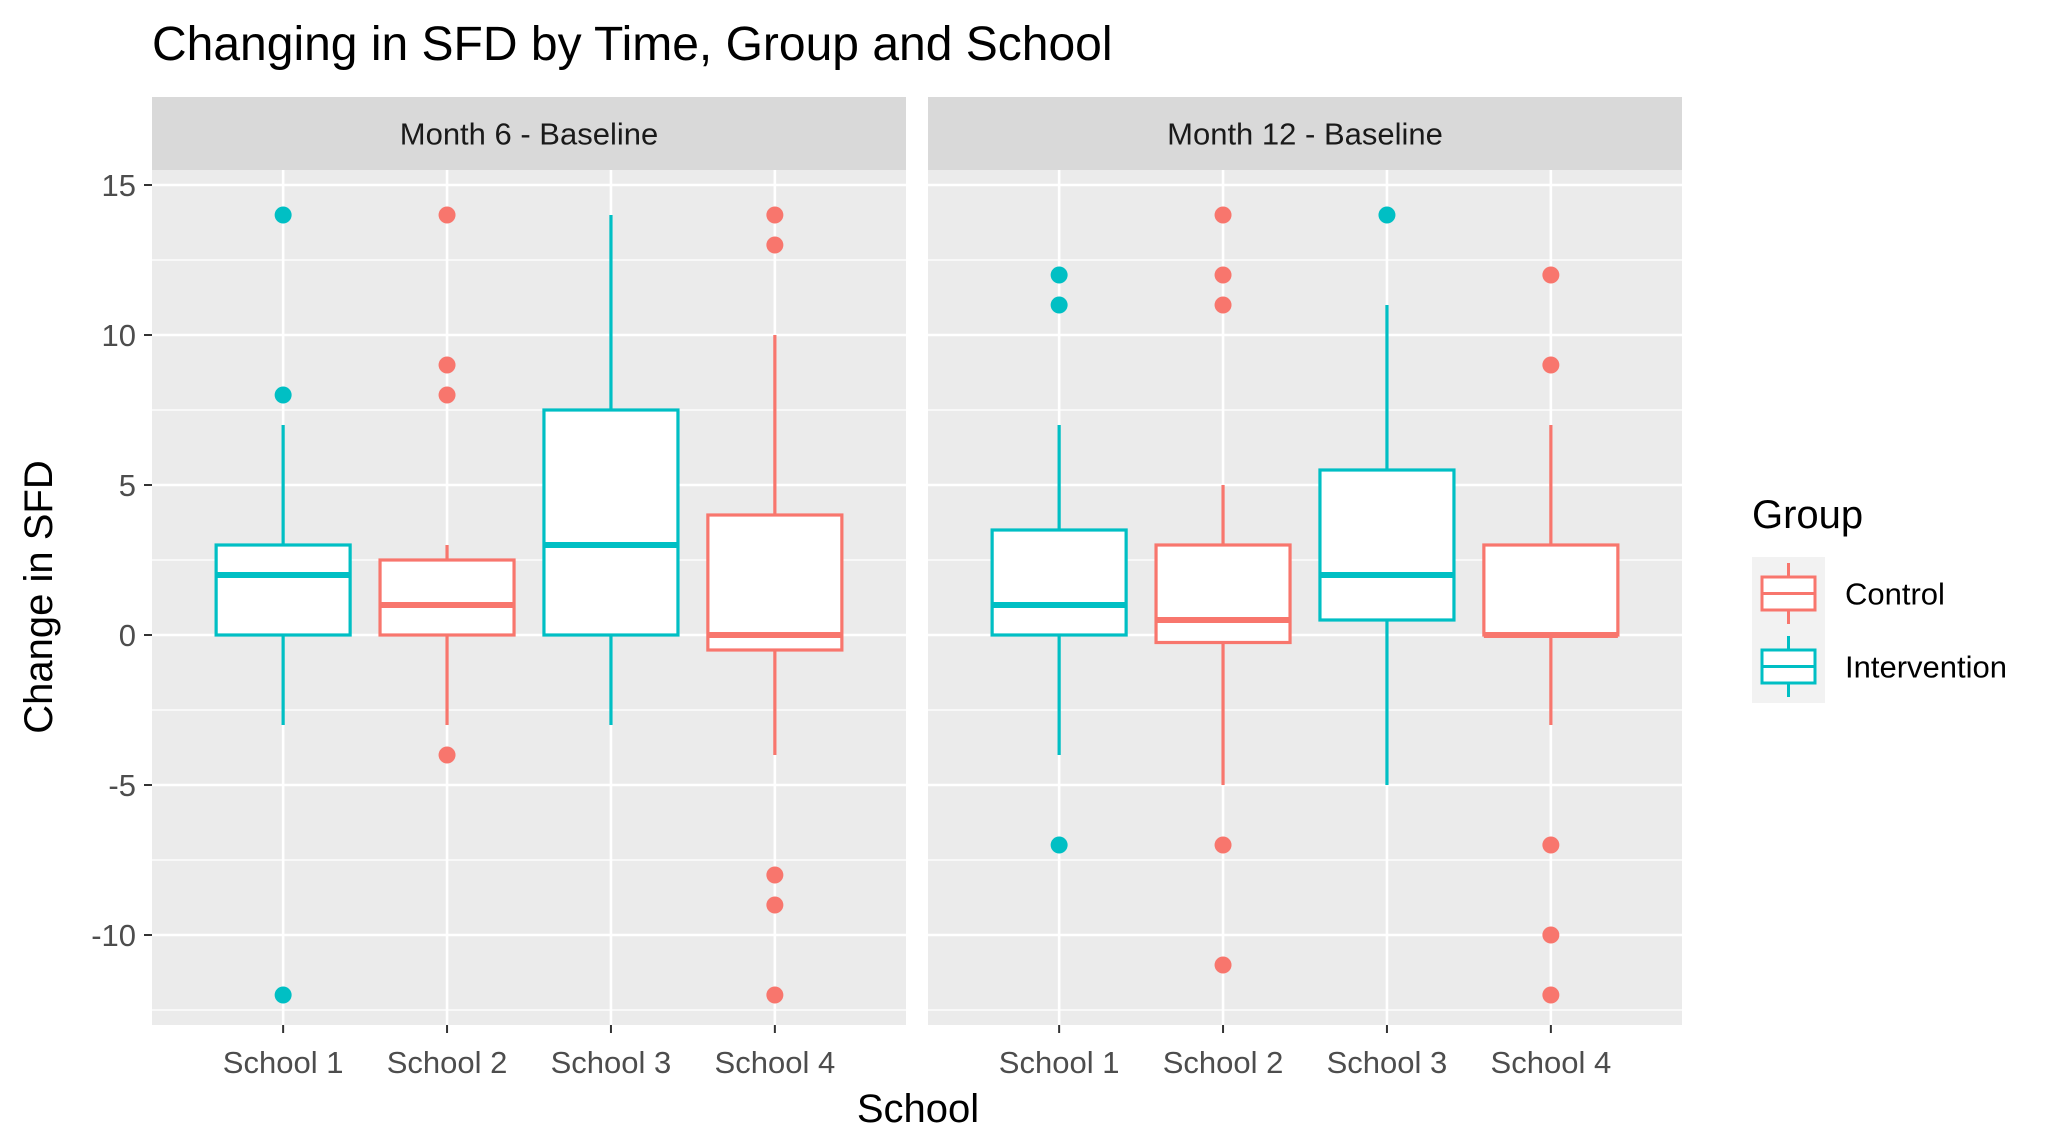 This screenshot has width=2062, height=1145. Describe the element at coordinates (122, 785) in the screenshot. I see `y-tick-label: -5` at that location.